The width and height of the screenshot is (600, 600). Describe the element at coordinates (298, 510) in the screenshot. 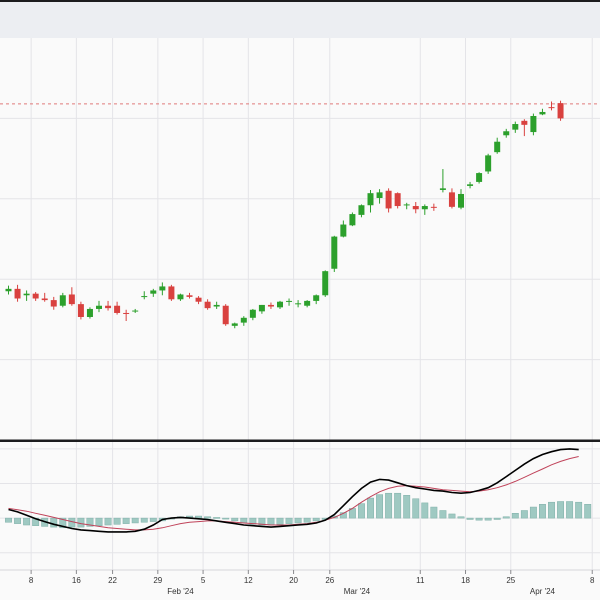

I see `macd-histogram` at that location.